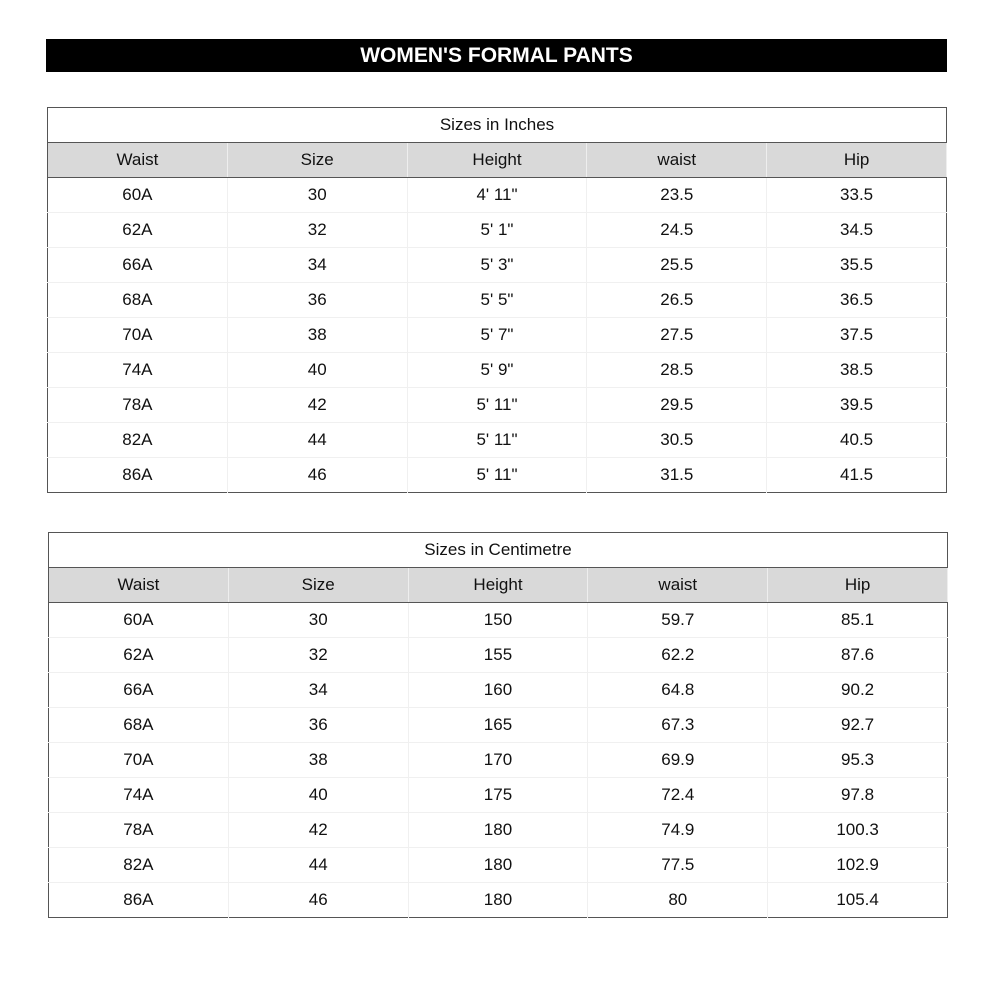 Image resolution: width=1000 pixels, height=1000 pixels. I want to click on table-cell: 175, so click(498, 795).